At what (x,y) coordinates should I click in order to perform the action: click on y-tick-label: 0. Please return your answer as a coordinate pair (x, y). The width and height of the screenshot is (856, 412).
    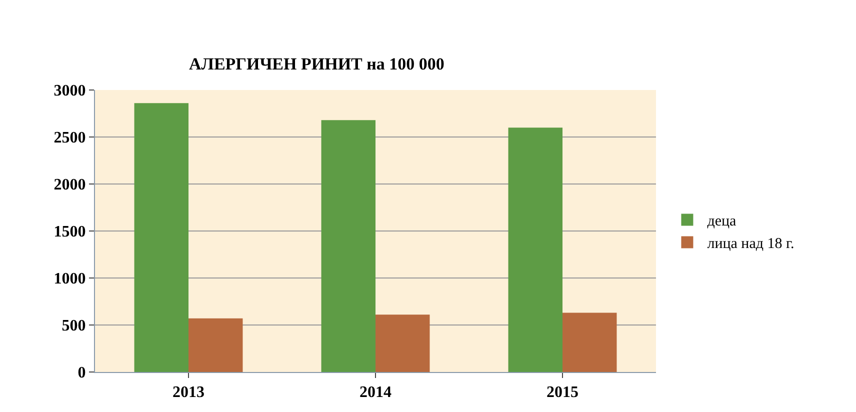
    Looking at the image, I should click on (82, 373).